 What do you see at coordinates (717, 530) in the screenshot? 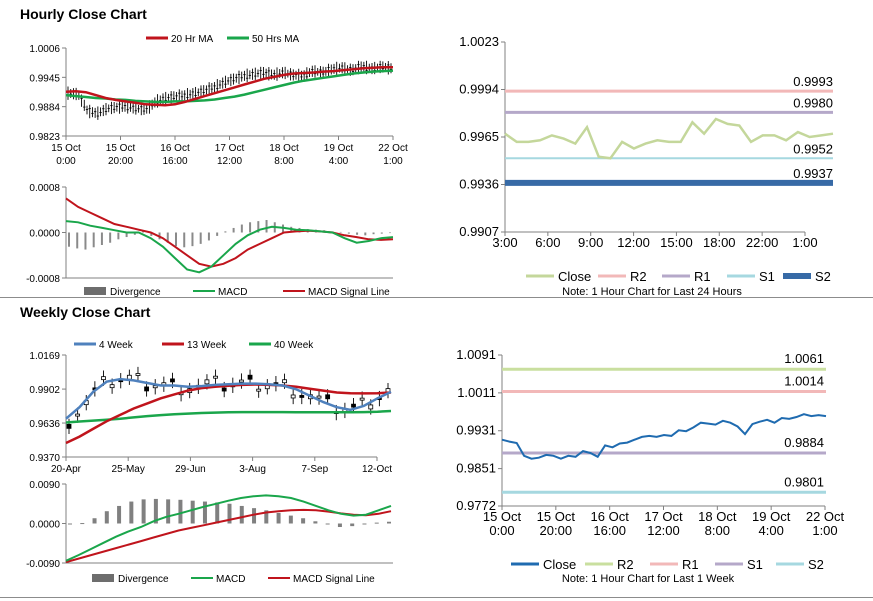
I see `weekly-levels-x-tick-label: 8:00` at bounding box center [717, 530].